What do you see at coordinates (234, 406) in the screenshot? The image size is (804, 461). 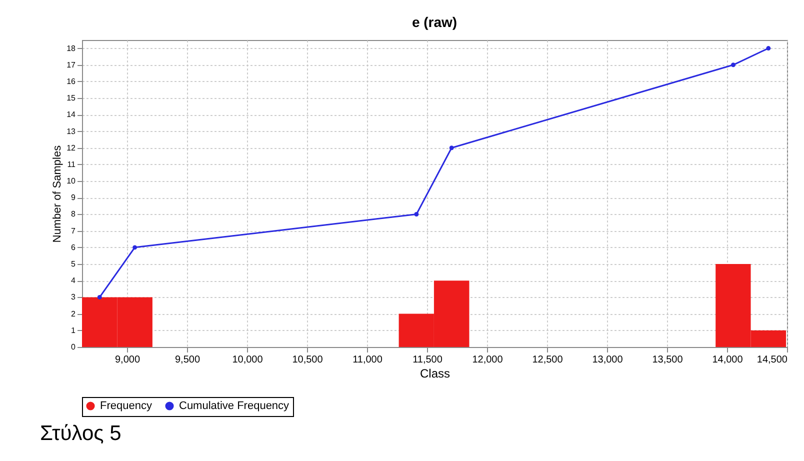 I see `legend-label: Cumulative Frequency` at bounding box center [234, 406].